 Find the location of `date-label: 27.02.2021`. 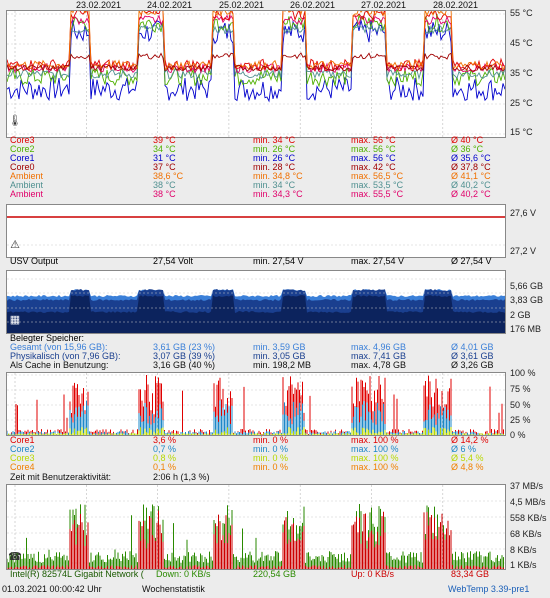

date-label: 27.02.2021 is located at coordinates (384, 5).